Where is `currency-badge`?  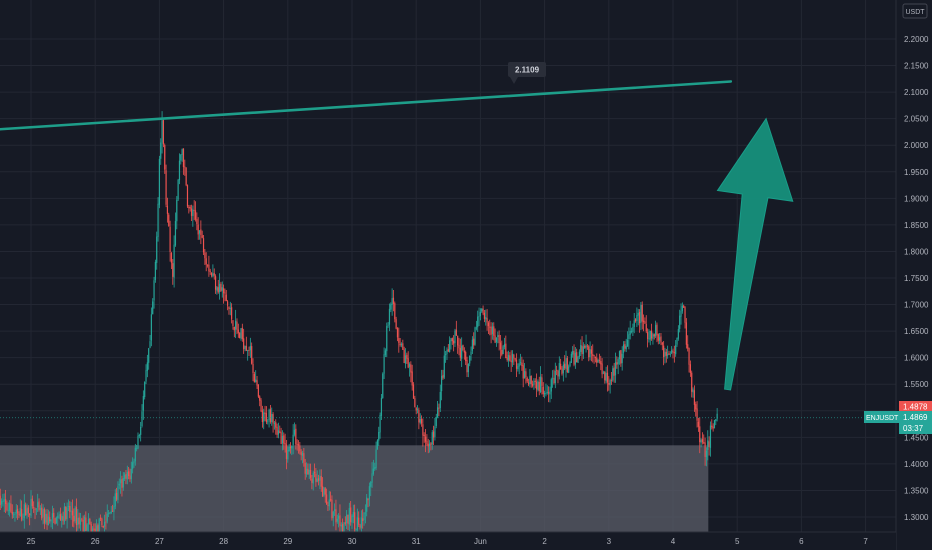 currency-badge is located at coordinates (915, 11).